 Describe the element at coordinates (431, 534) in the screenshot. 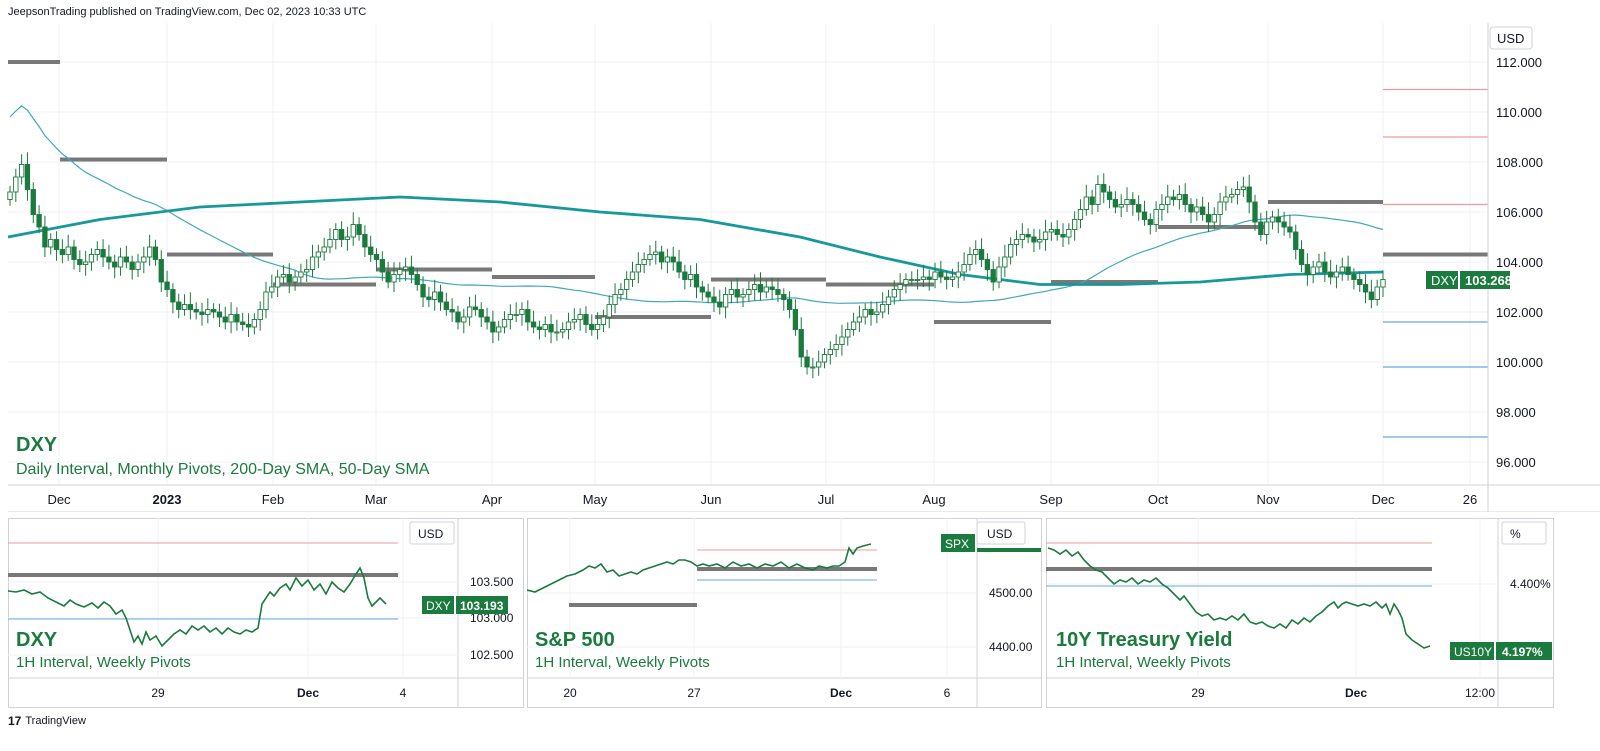

I see `sub1-currency: USD` at that location.